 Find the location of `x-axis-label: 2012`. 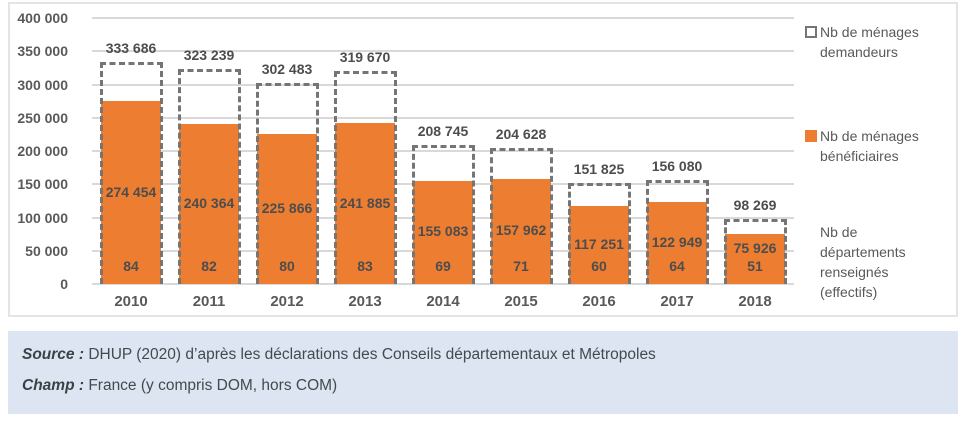

x-axis-label: 2012 is located at coordinates (287, 301).